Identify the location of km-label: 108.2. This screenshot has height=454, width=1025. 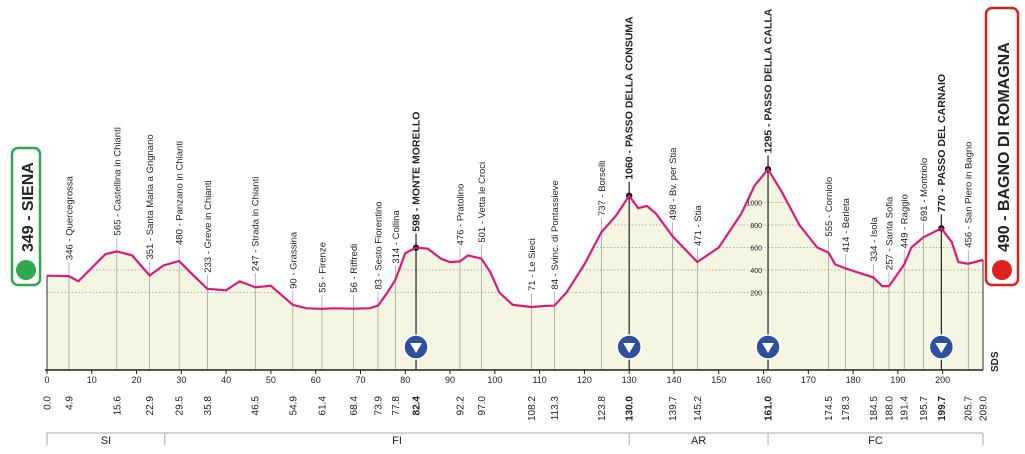
(532, 408).